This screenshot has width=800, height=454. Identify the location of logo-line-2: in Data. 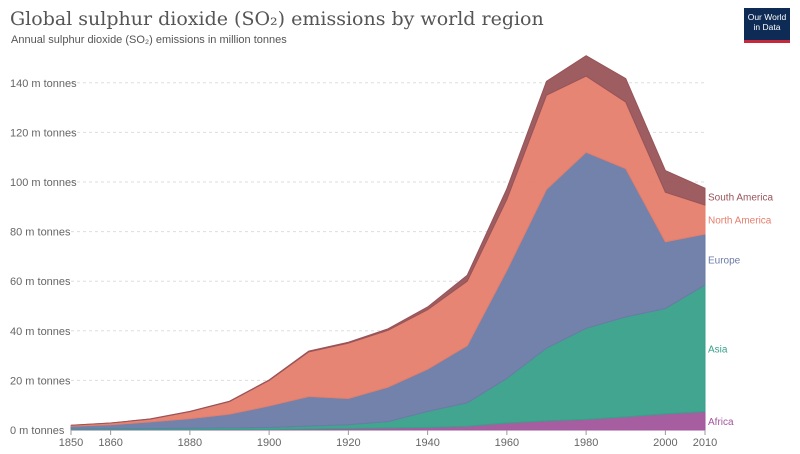
(767, 27).